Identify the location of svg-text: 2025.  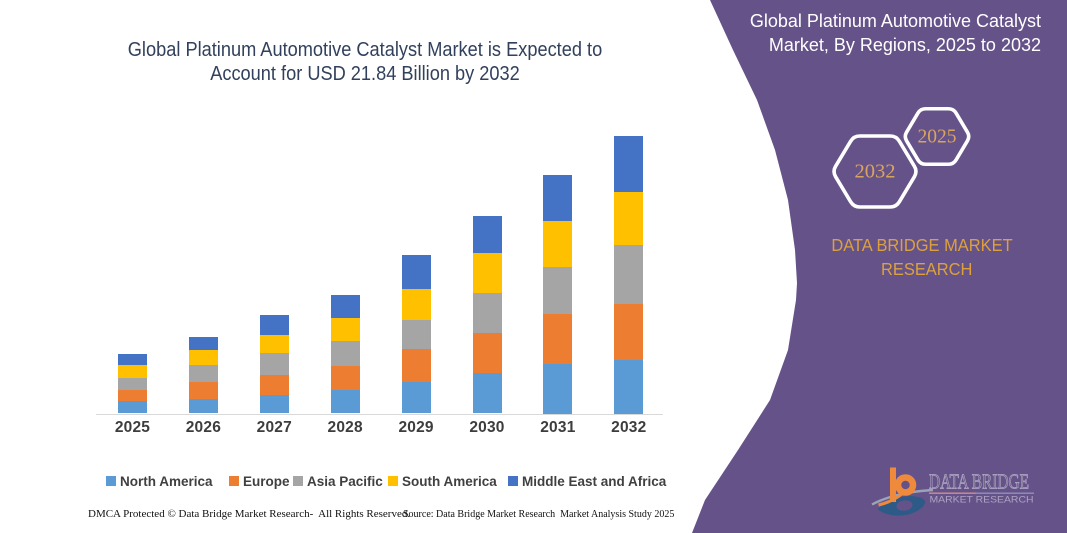
(937, 136).